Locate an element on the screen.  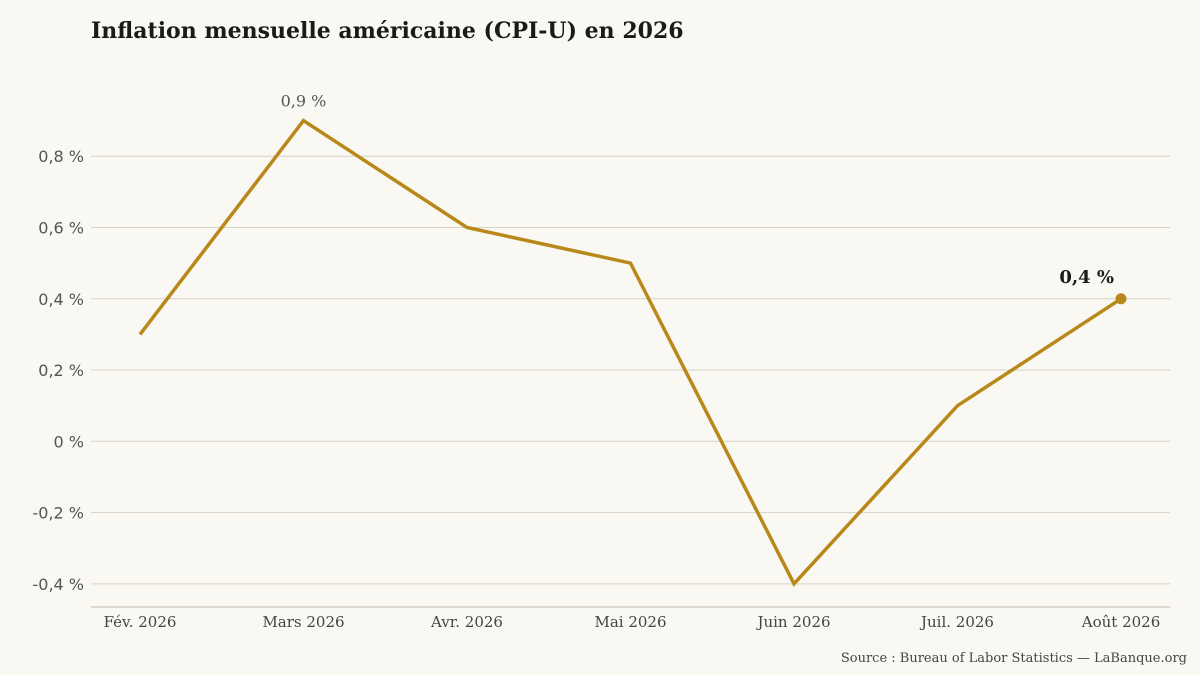
x-tick-label: Mai 2026 is located at coordinates (630, 622).